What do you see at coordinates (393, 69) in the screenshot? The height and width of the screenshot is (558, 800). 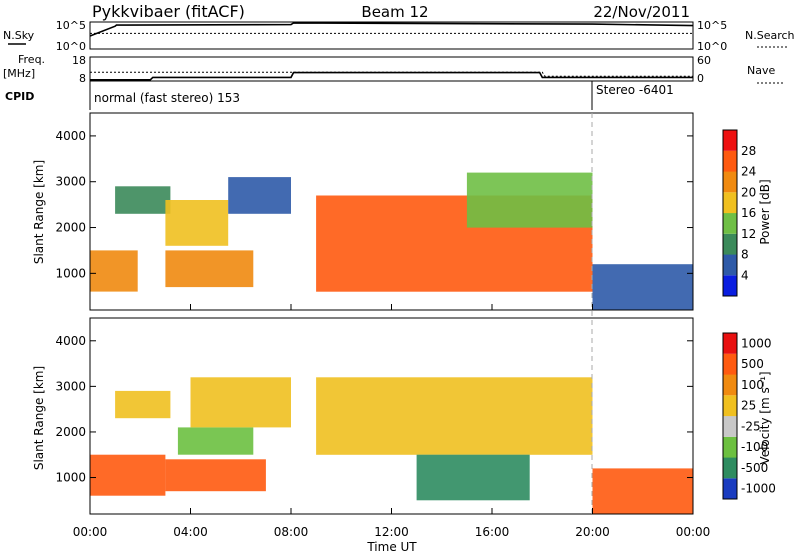 I see `frequency-panel: Freq. [MHz] 18 8 60 0 Nave` at bounding box center [393, 69].